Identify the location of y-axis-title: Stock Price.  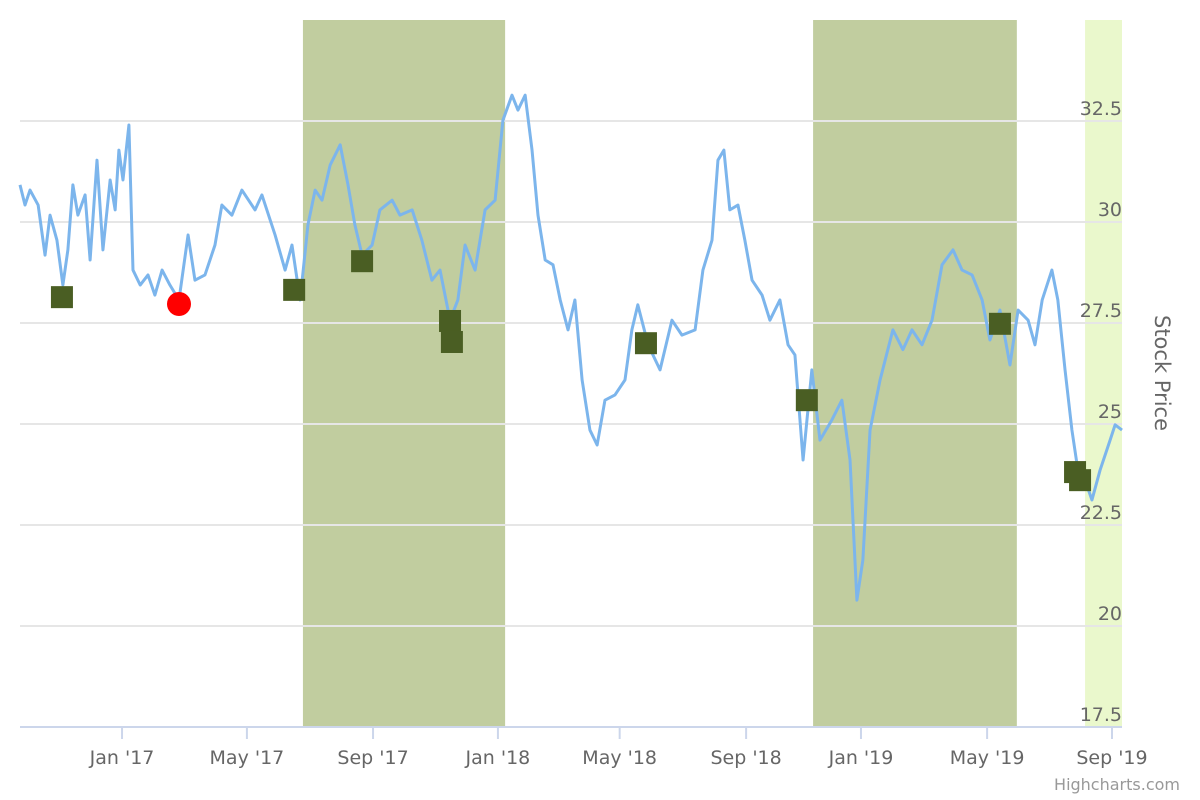
(1162, 373).